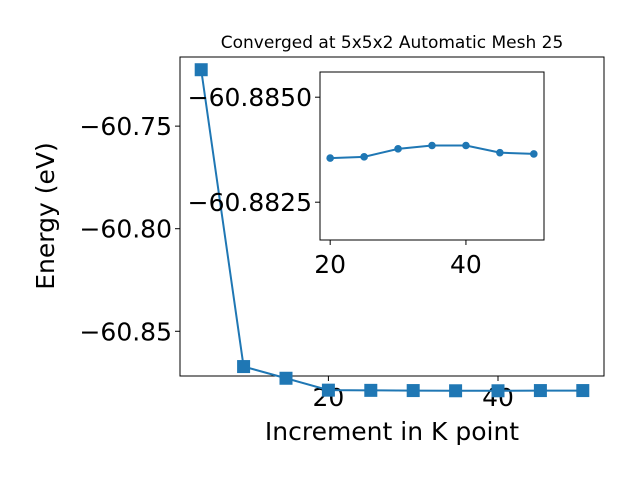  Describe the element at coordinates (250, 202) in the screenshot. I see `inset-y-tick-label: −60.8825` at that location.